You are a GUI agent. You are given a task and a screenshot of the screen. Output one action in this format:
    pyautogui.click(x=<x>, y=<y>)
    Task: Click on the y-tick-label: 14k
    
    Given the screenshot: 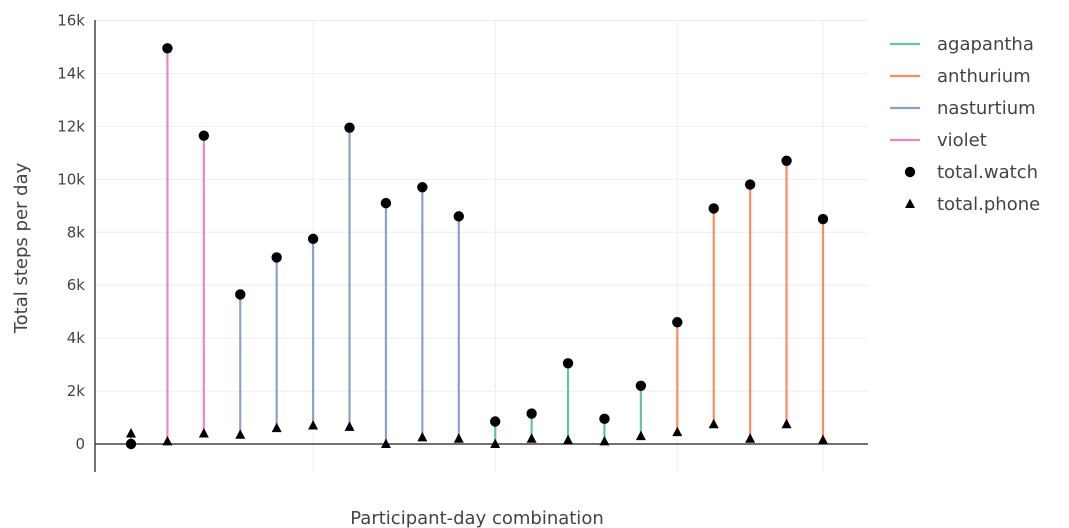 What is the action you would take?
    pyautogui.click(x=71, y=73)
    